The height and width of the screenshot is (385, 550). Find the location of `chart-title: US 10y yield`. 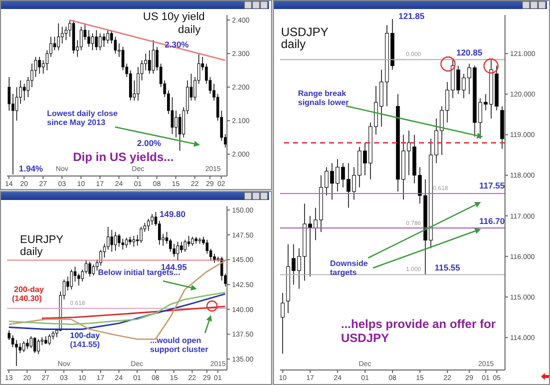

chart-title: US 10y yield is located at coordinates (174, 17).